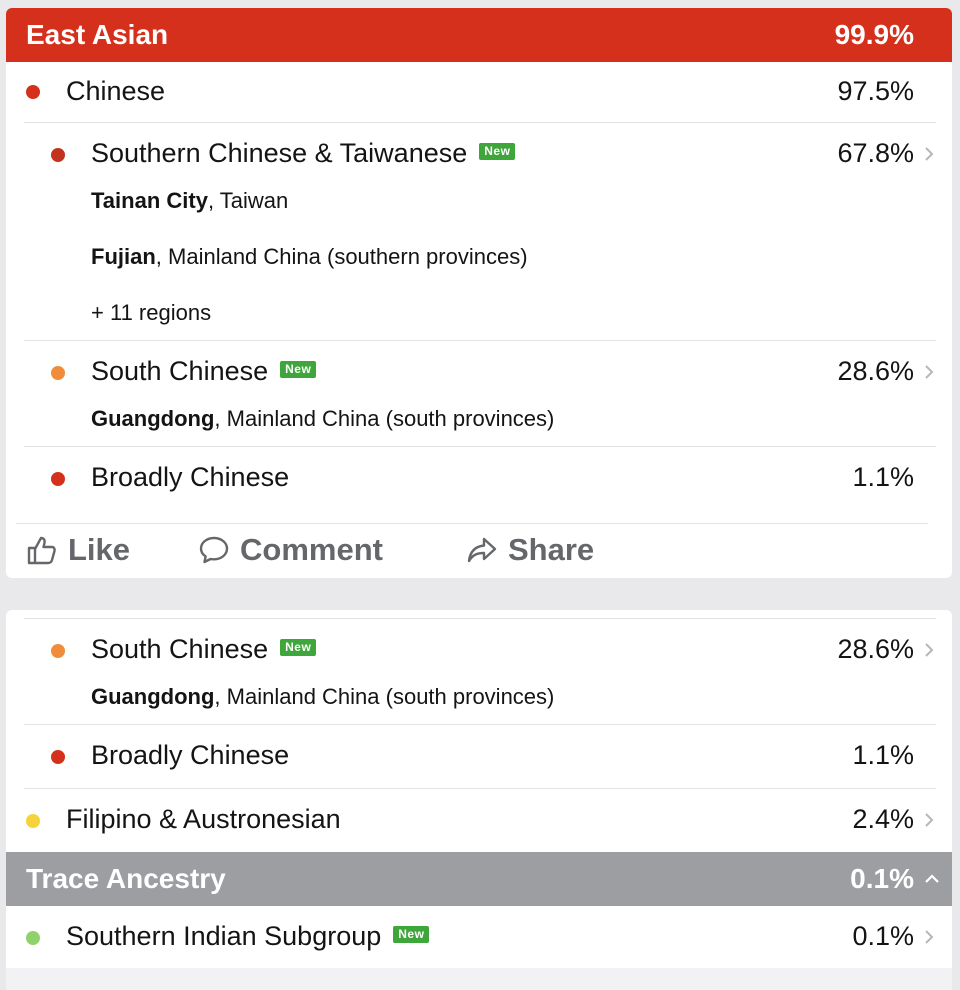  I want to click on southern-indian-title: Southern Indian Subgroup New, so click(248, 936).